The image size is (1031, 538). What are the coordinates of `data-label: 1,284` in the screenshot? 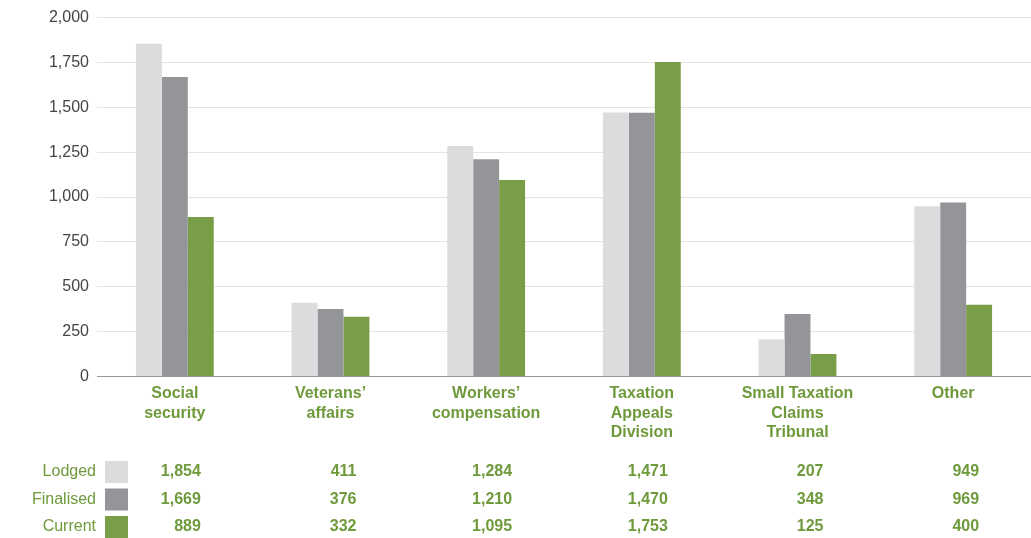 It's located at (492, 471).